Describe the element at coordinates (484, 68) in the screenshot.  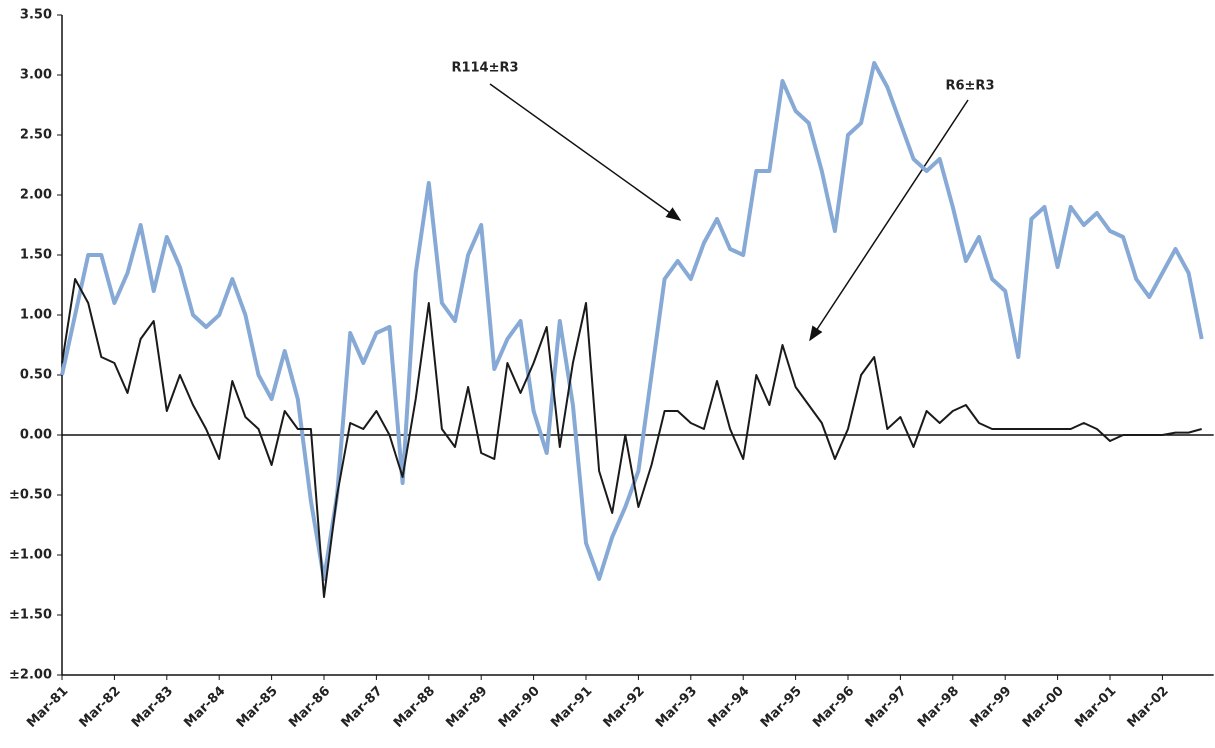
I see `annotation: R114±R3` at that location.